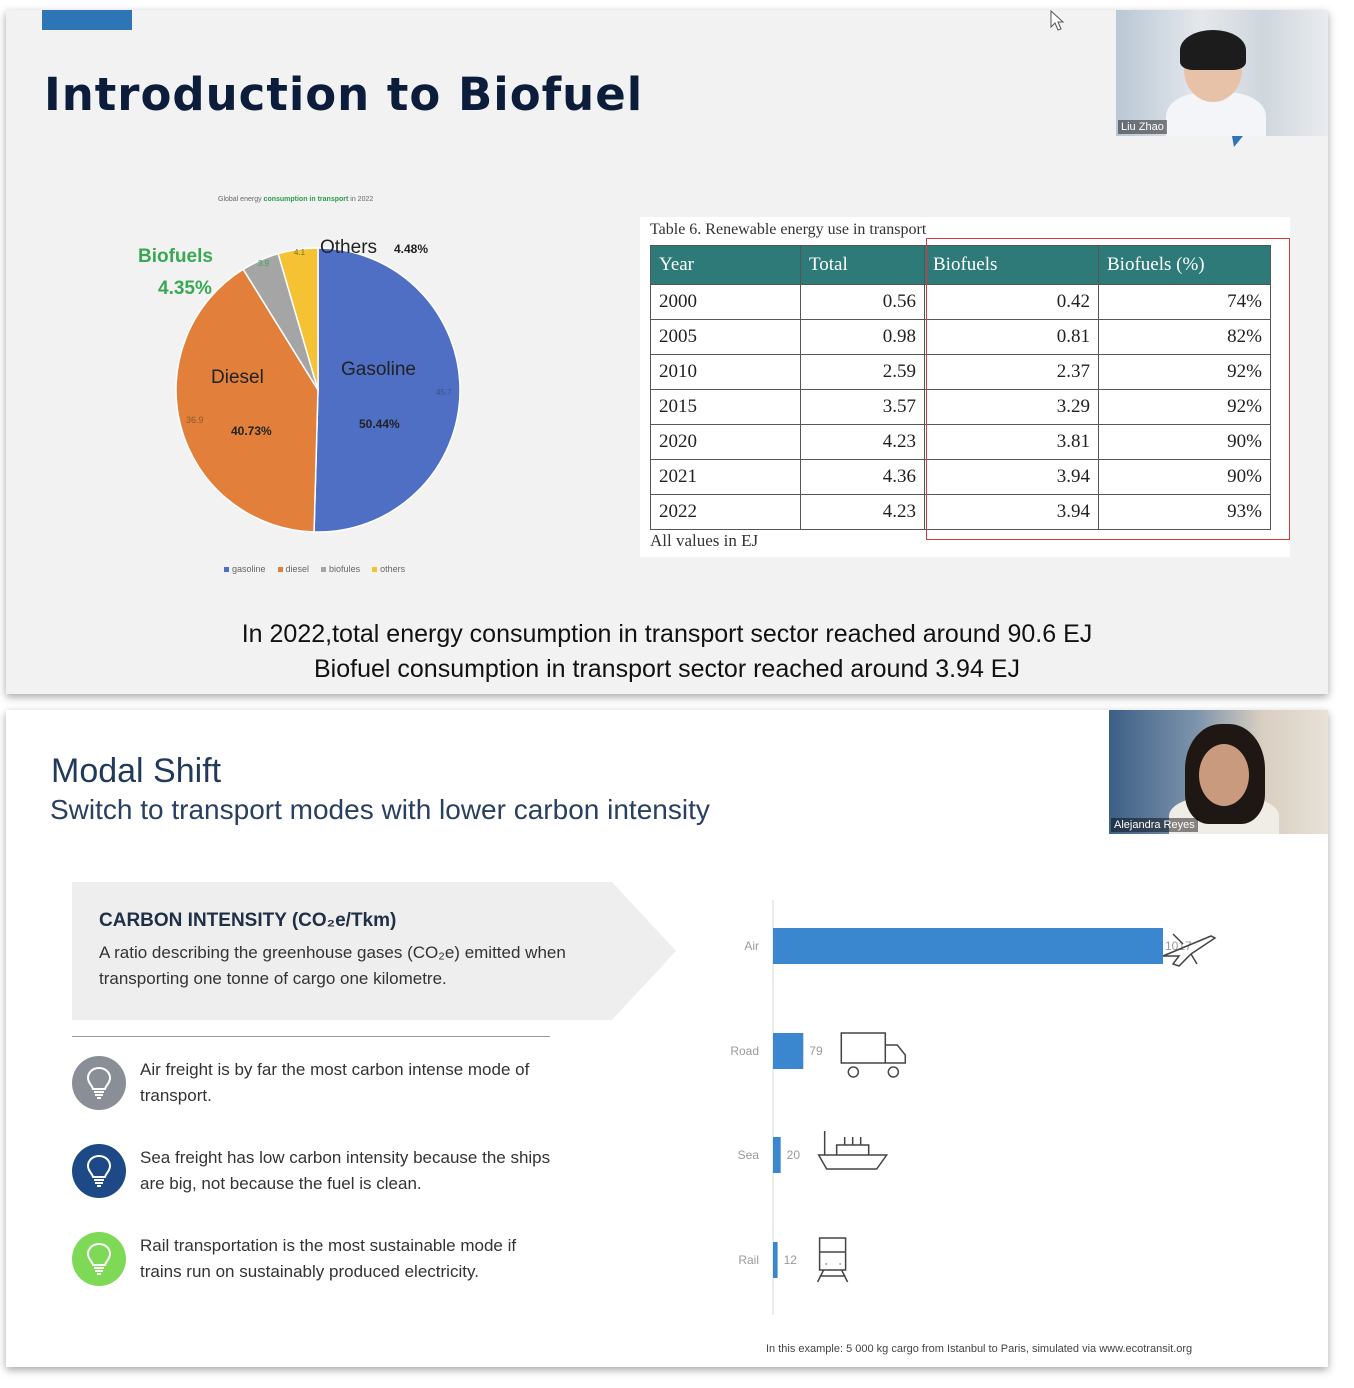 Image resolution: width=1354 pixels, height=1388 pixels. What do you see at coordinates (248, 920) in the screenshot?
I see `carbon-intensity-heading: CARBON INTENSITY (CO₂e/Tkm)` at bounding box center [248, 920].